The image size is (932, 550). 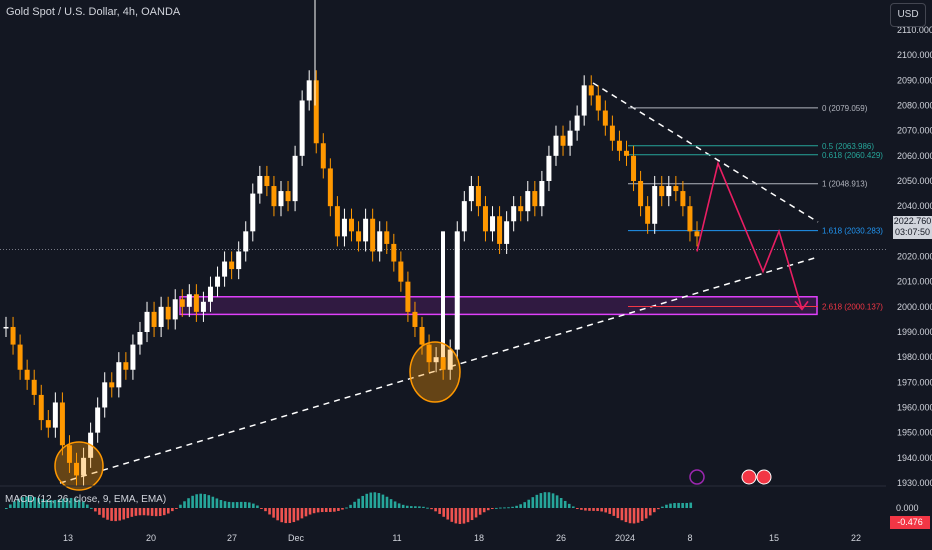 What do you see at coordinates (912, 221) in the screenshot?
I see `last-price-value: 2022.760` at bounding box center [912, 221].